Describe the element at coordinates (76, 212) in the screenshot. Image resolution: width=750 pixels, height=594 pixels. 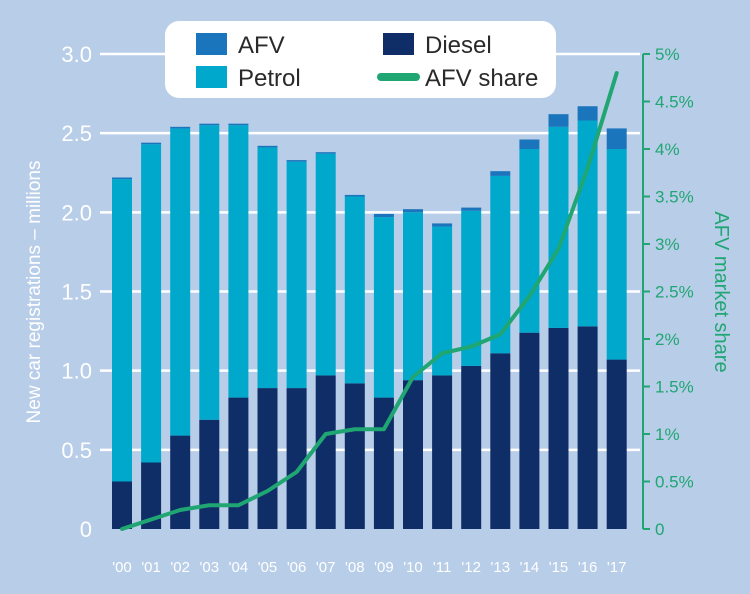
I see `y-tick-label: 2.0` at that location.